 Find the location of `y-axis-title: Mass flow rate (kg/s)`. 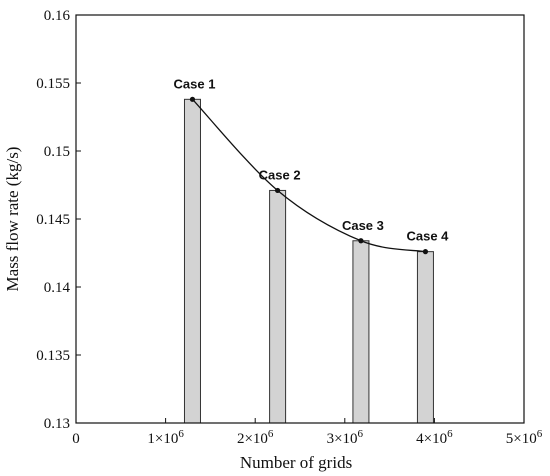

y-axis-title: Mass flow rate (kg/s) is located at coordinates (12, 219).